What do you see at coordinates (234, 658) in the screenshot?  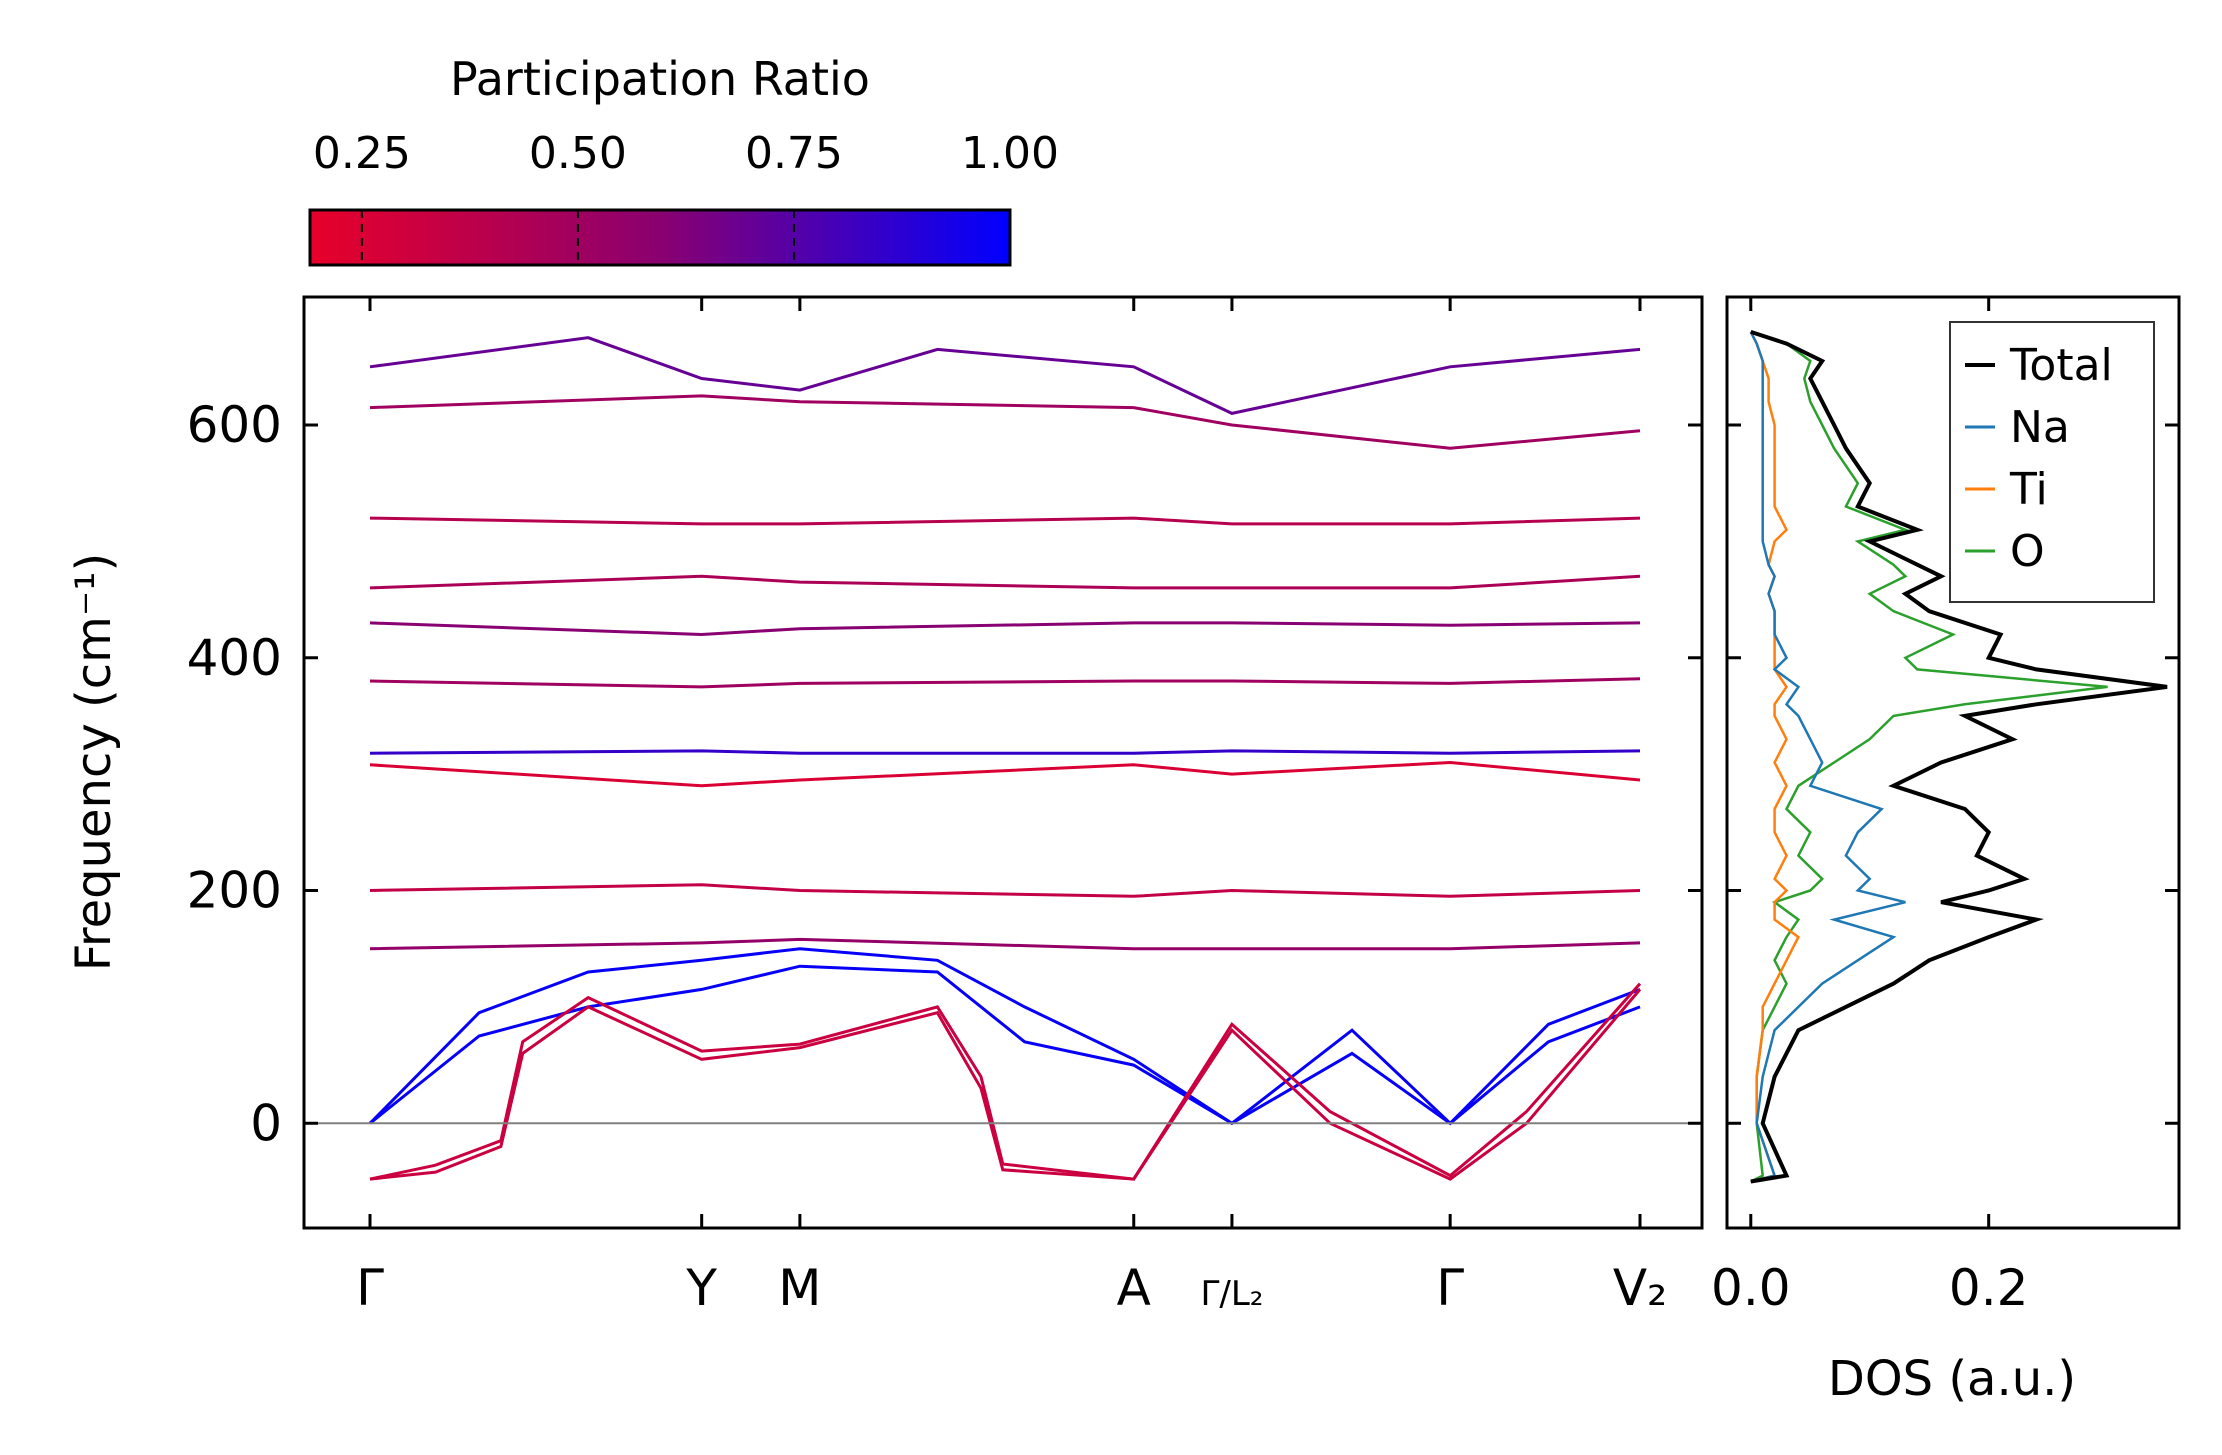 I see `band-y-tick-label: 400` at bounding box center [234, 658].